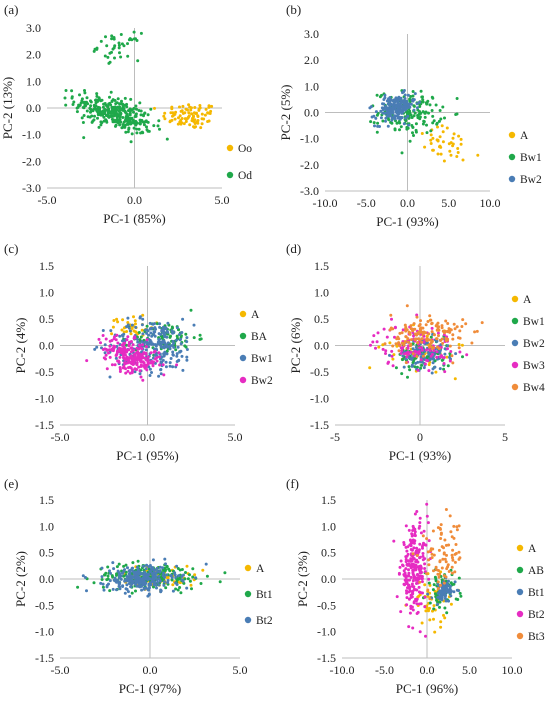  I want to click on y-tick-label: -1.0, so click(319, 399).